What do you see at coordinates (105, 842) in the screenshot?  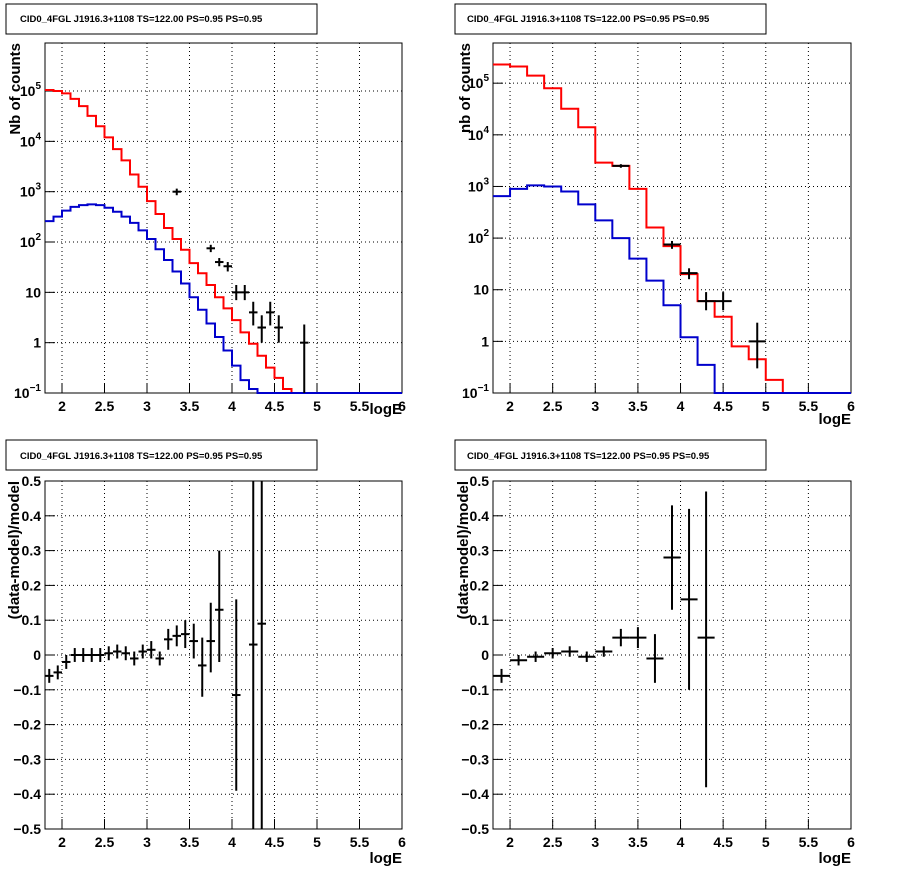 I see `x-tick-label: 2.5` at bounding box center [105, 842].